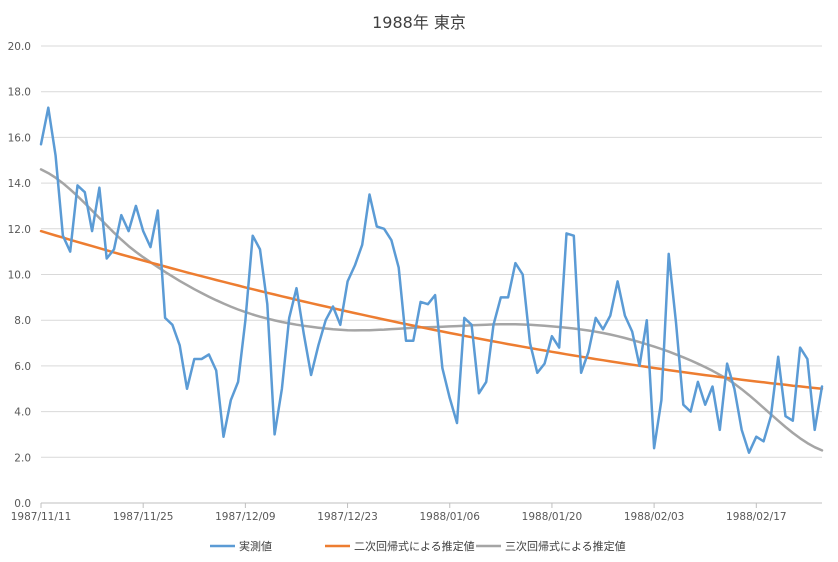 Image resolution: width=838 pixels, height=562 pixels. Describe the element at coordinates (245, 517) in the screenshot. I see `x-tick-label: 1987/12/09` at that location.